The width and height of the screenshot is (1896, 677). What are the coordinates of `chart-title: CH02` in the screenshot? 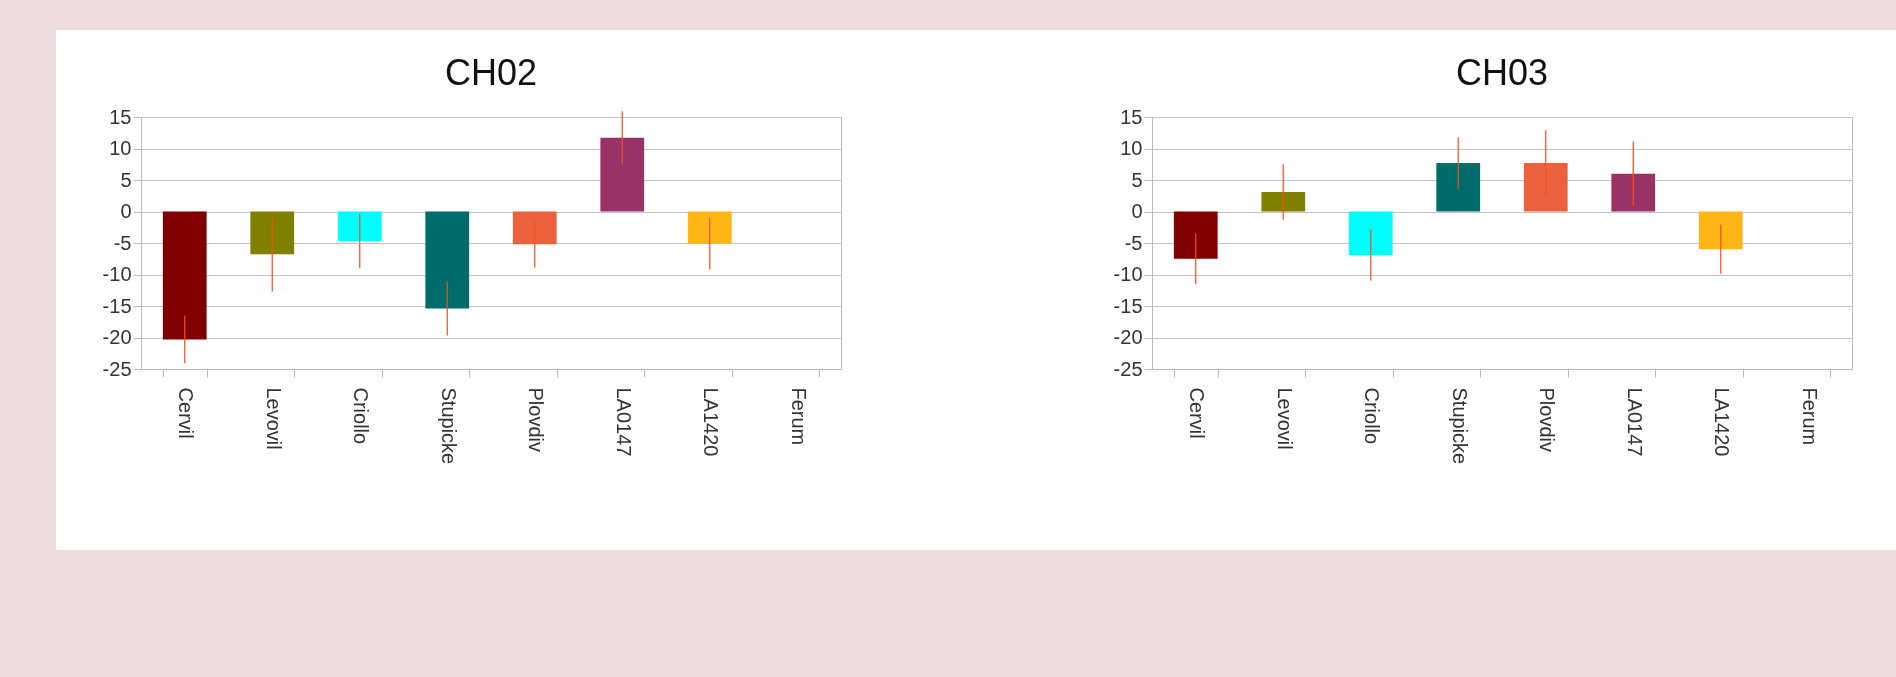 It's located at (491, 72).